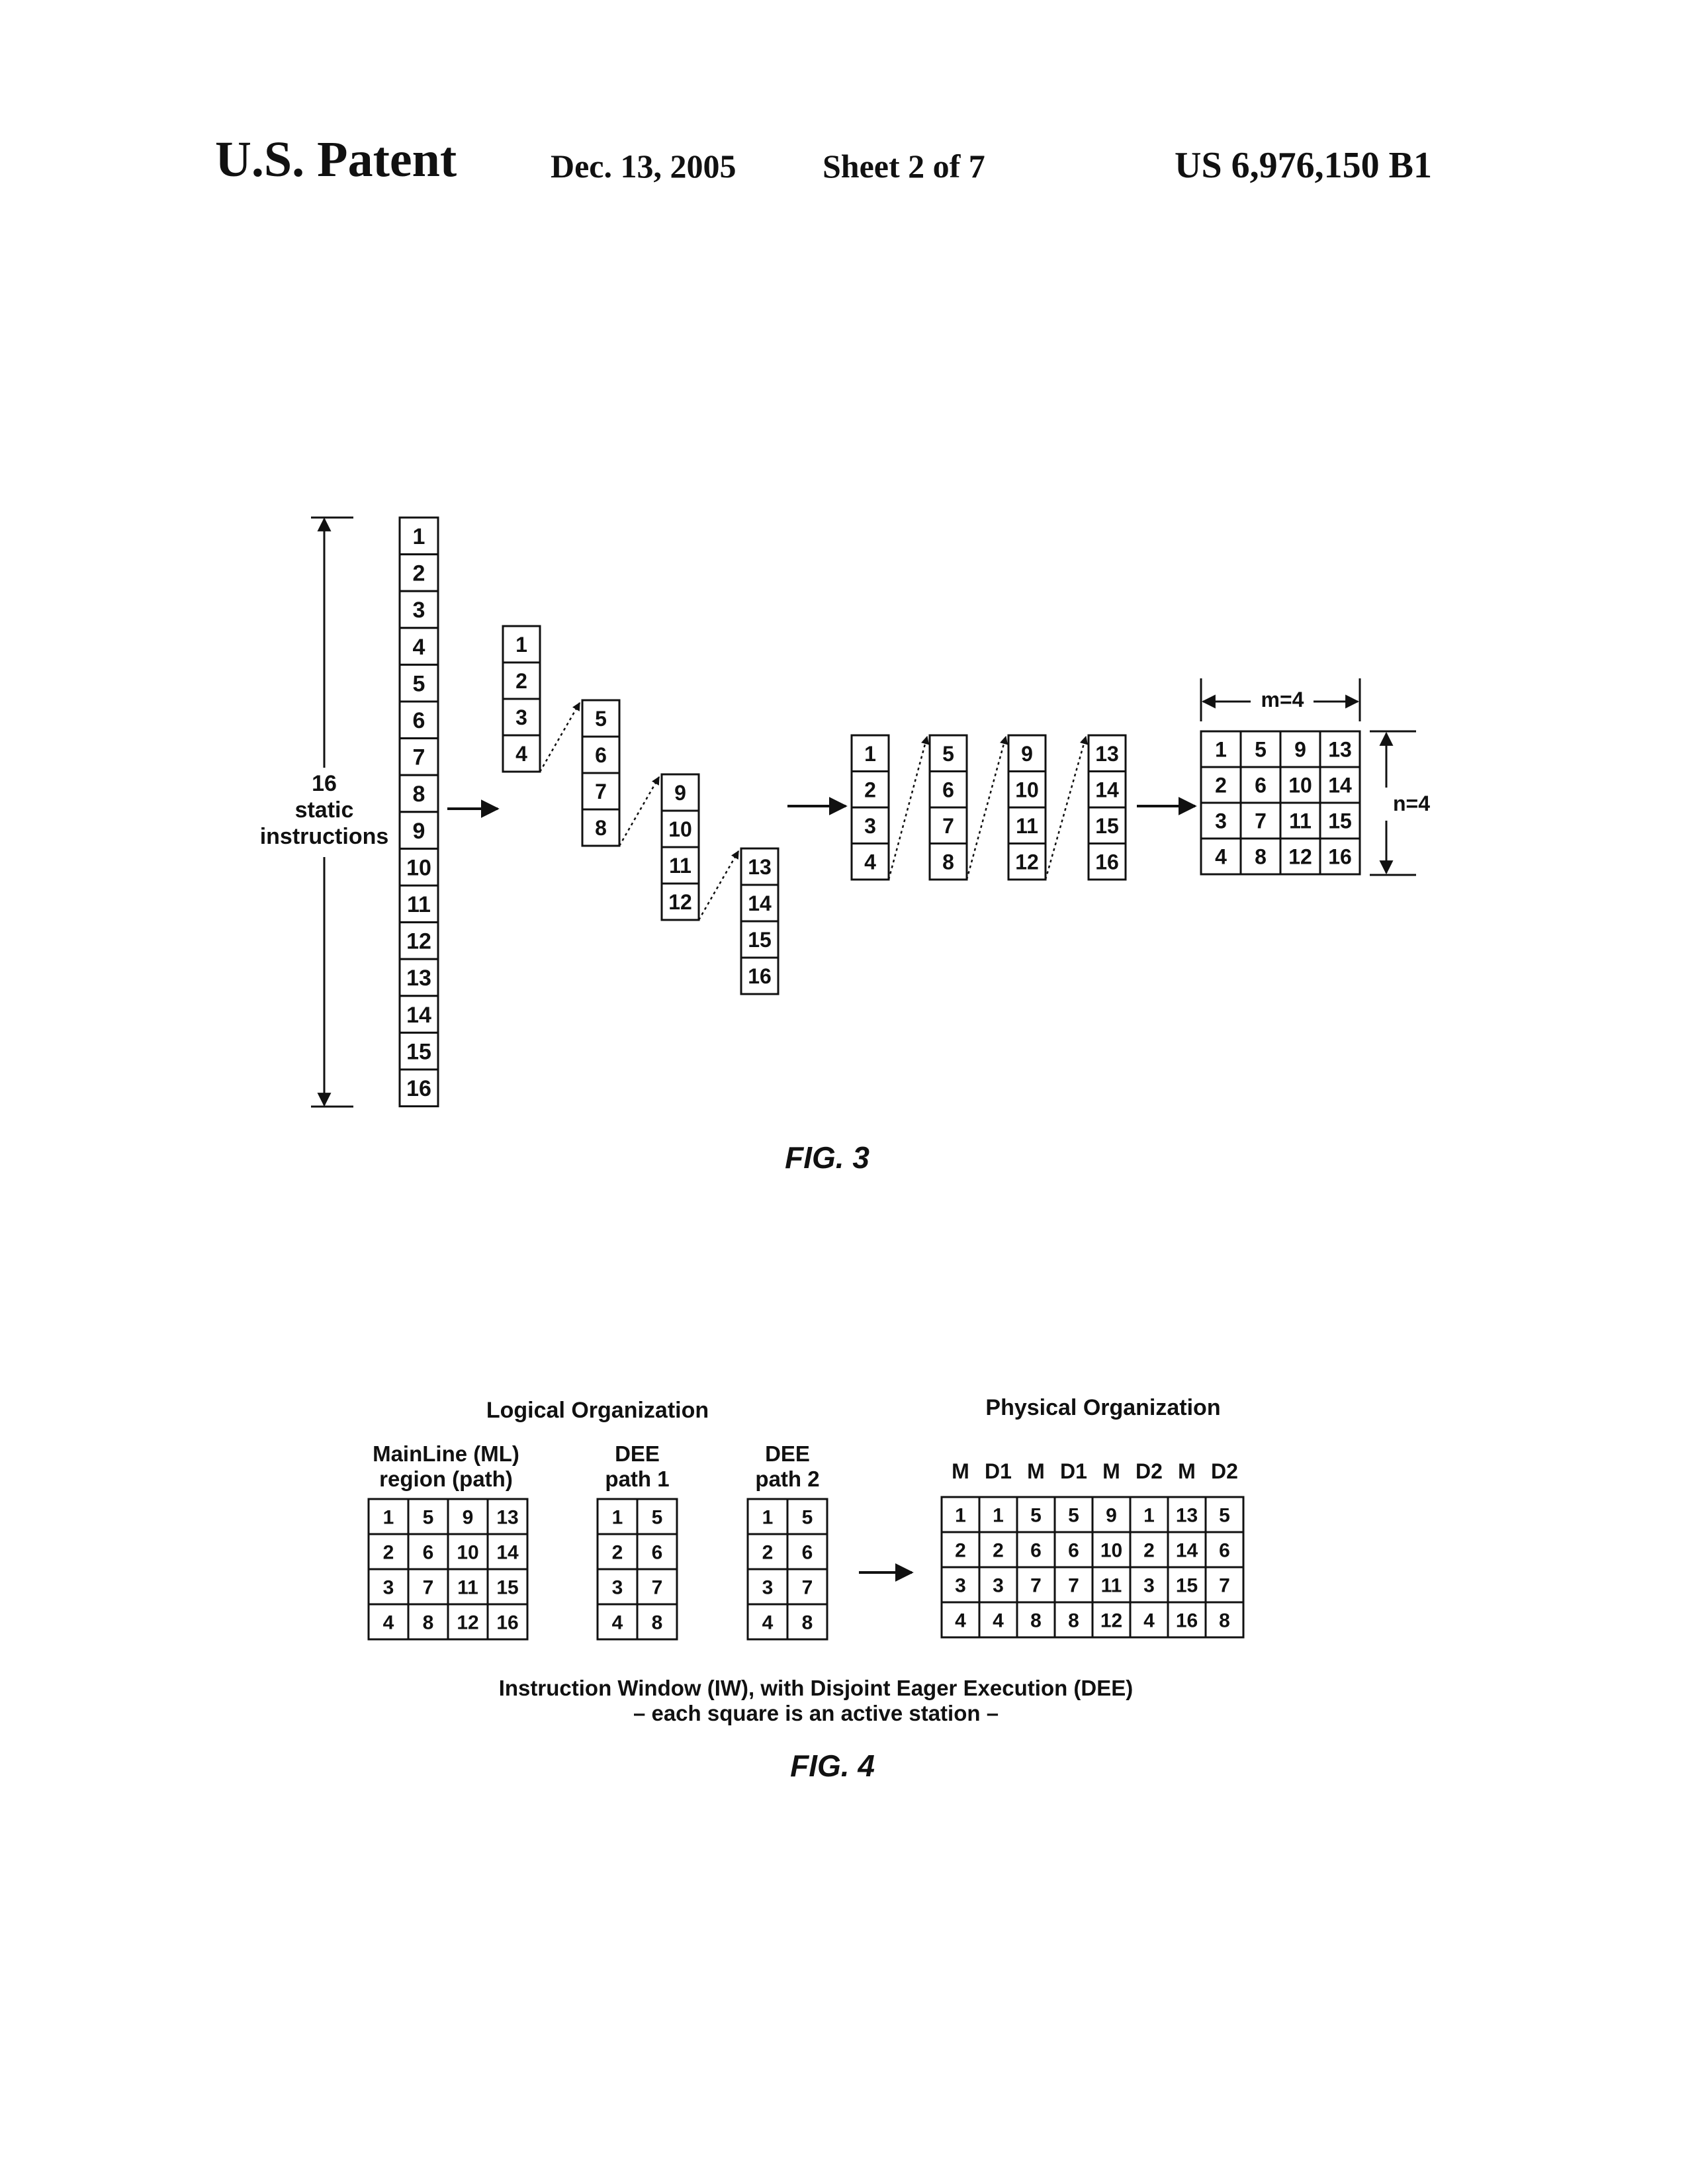 The image size is (1694, 2184). I want to click on aligned-cell-label: 13, so click(1107, 754).